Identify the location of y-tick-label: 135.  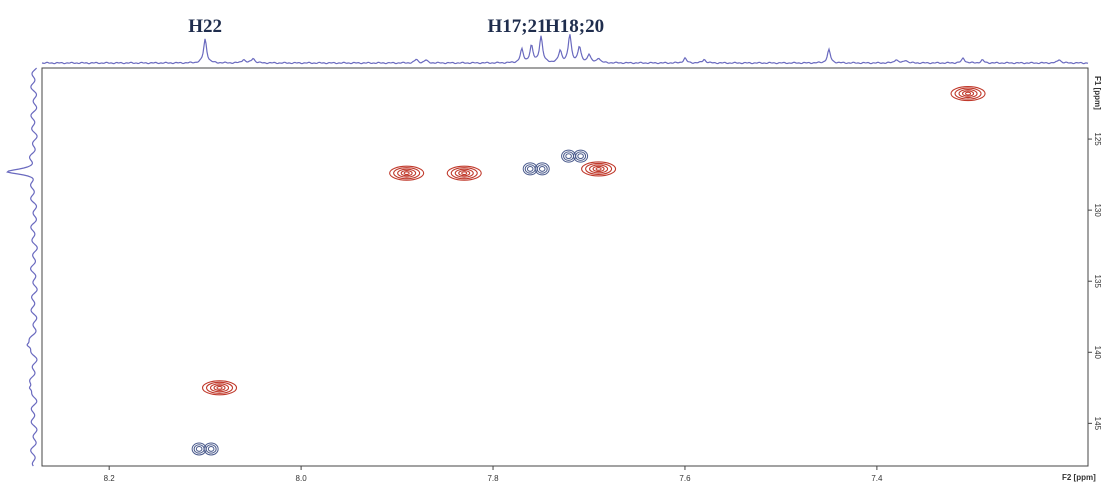
(1097, 282).